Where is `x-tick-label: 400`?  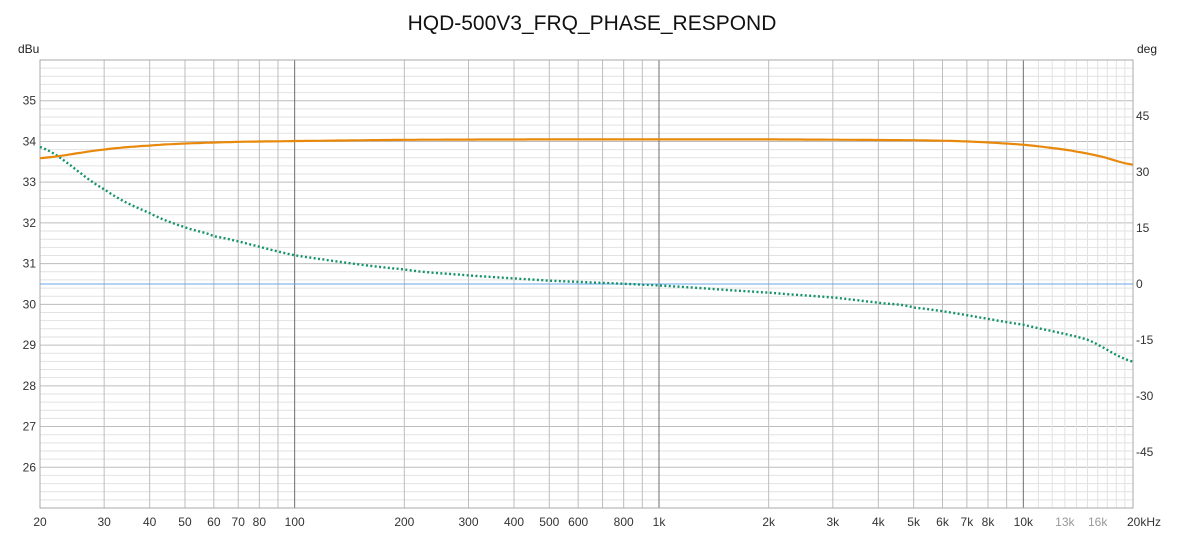 x-tick-label: 400 is located at coordinates (514, 522).